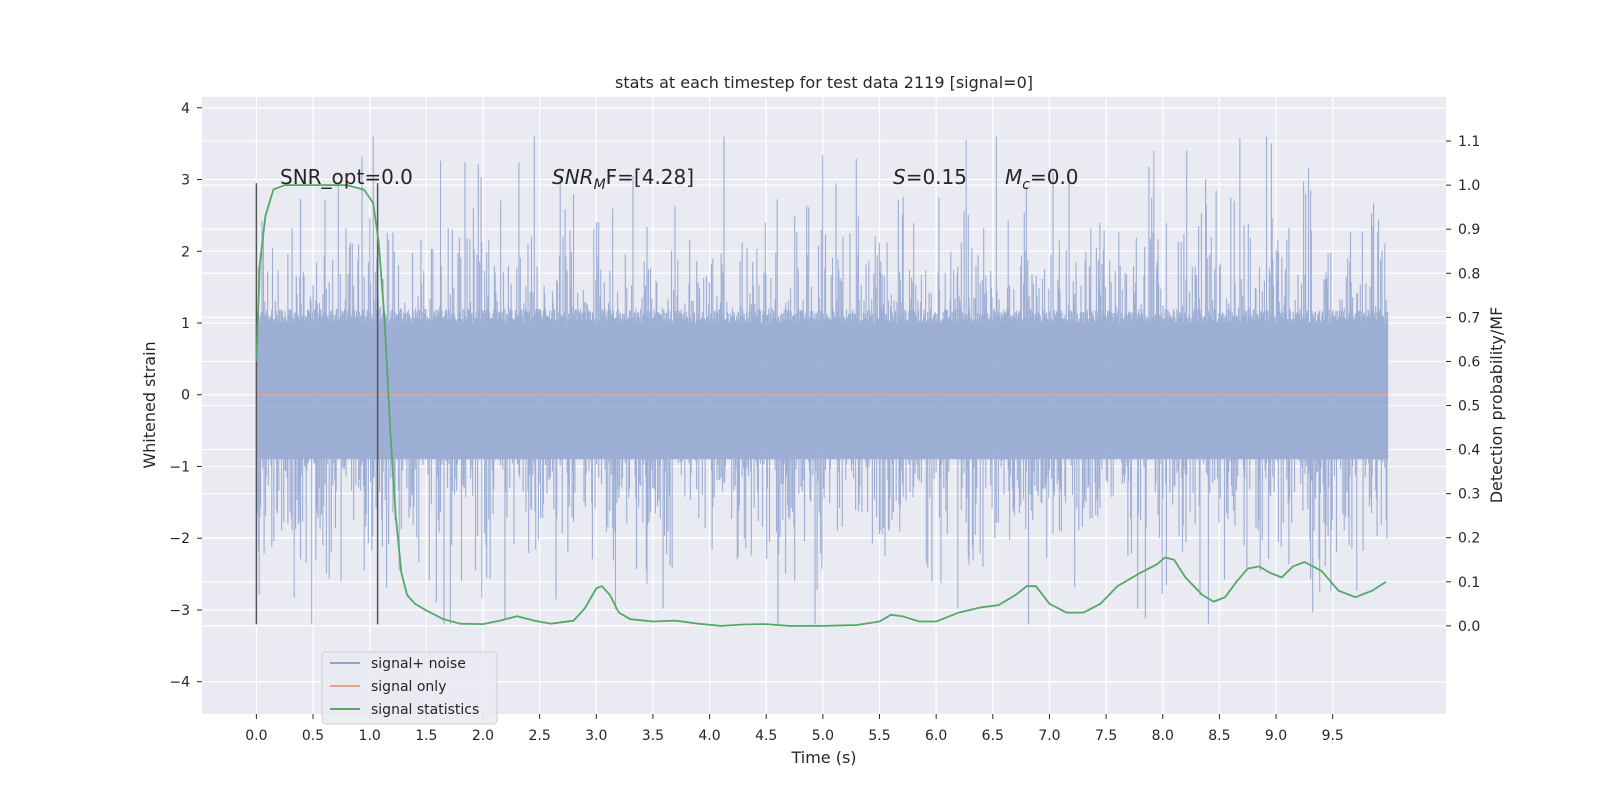 The image size is (1600, 800). I want to click on x-tick-label: 7.5, so click(1106, 736).